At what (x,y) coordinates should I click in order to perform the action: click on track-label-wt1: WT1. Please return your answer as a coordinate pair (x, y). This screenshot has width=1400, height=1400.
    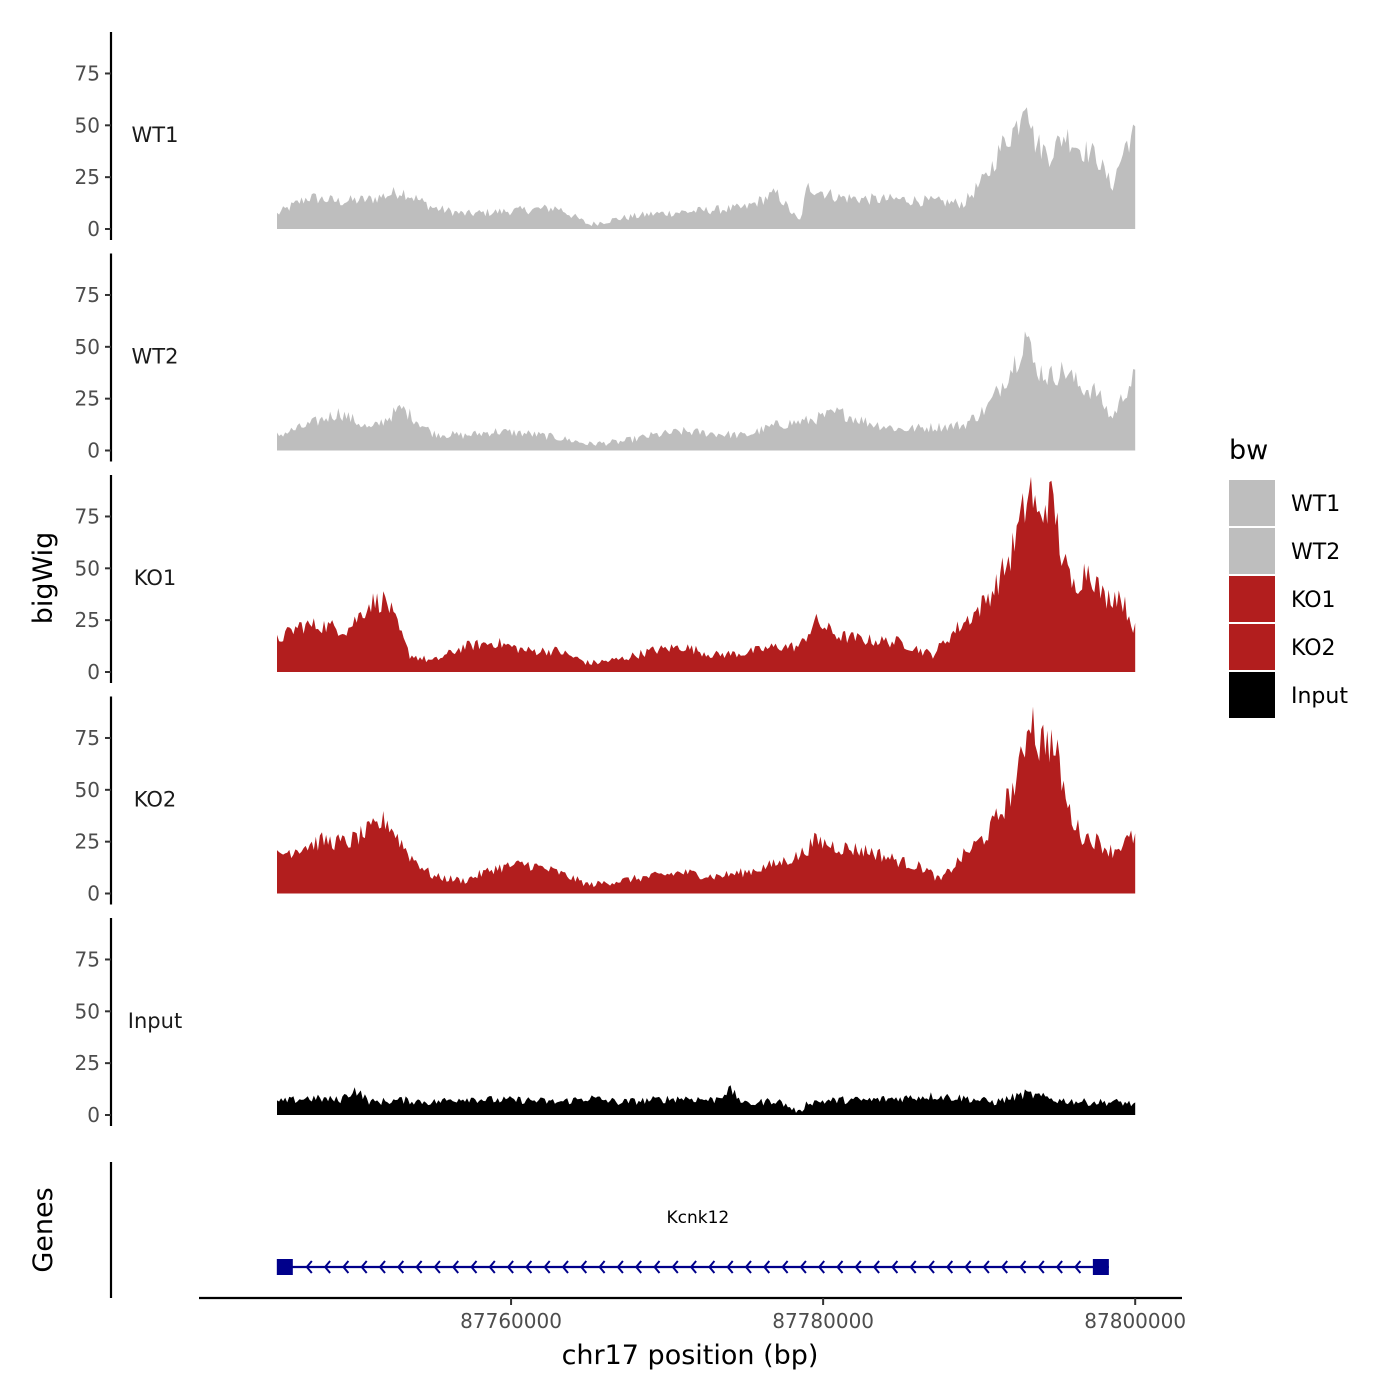
    Looking at the image, I should click on (155, 135).